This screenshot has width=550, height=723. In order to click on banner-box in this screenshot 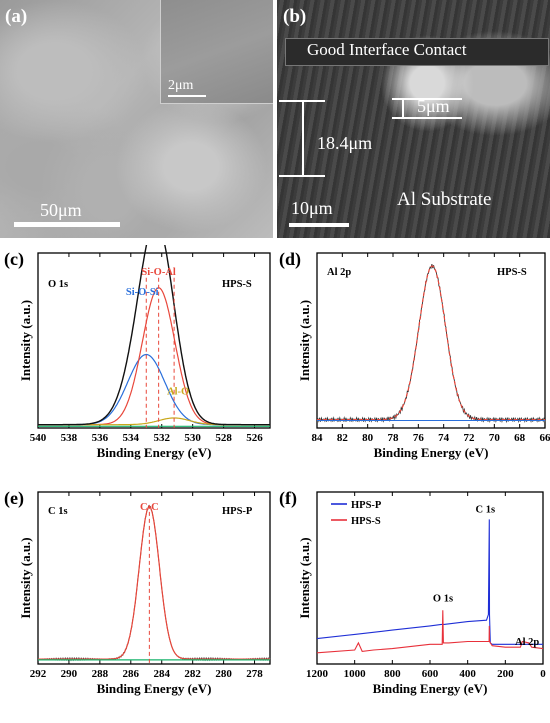, I will do `click(417, 52)`.